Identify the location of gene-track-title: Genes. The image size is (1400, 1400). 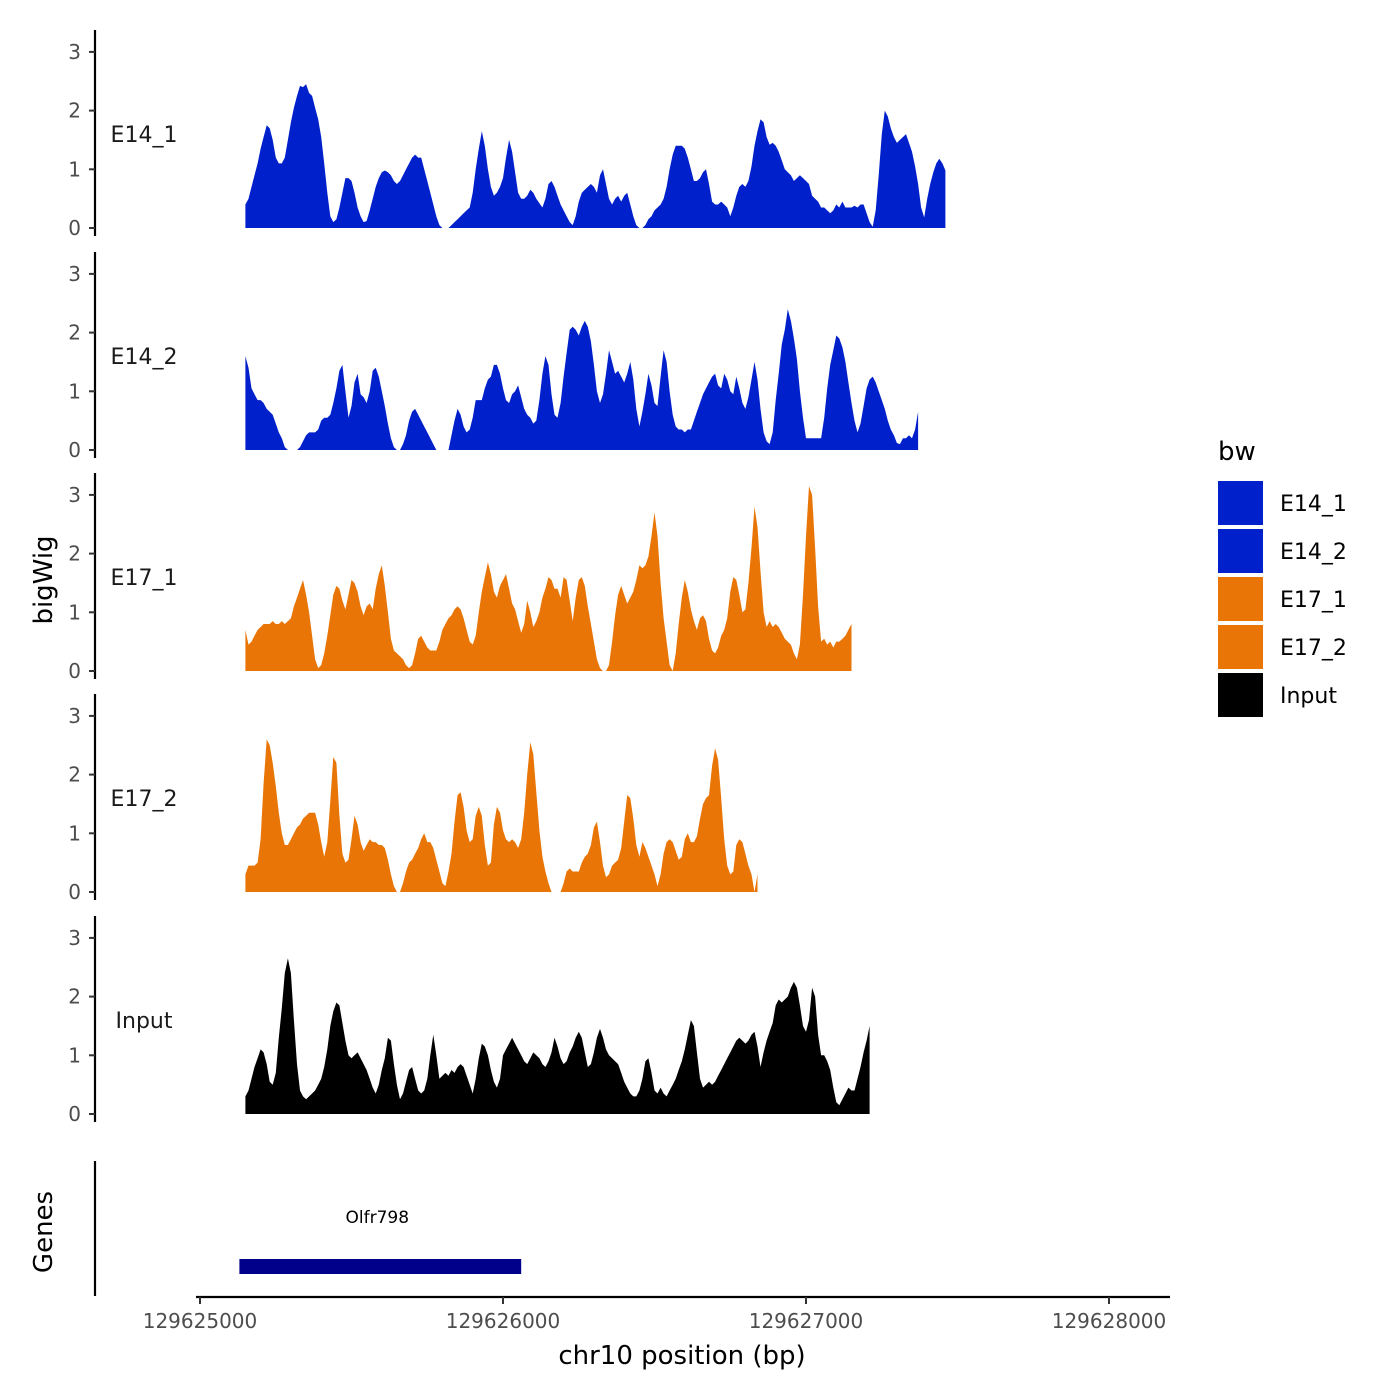
(44, 1232).